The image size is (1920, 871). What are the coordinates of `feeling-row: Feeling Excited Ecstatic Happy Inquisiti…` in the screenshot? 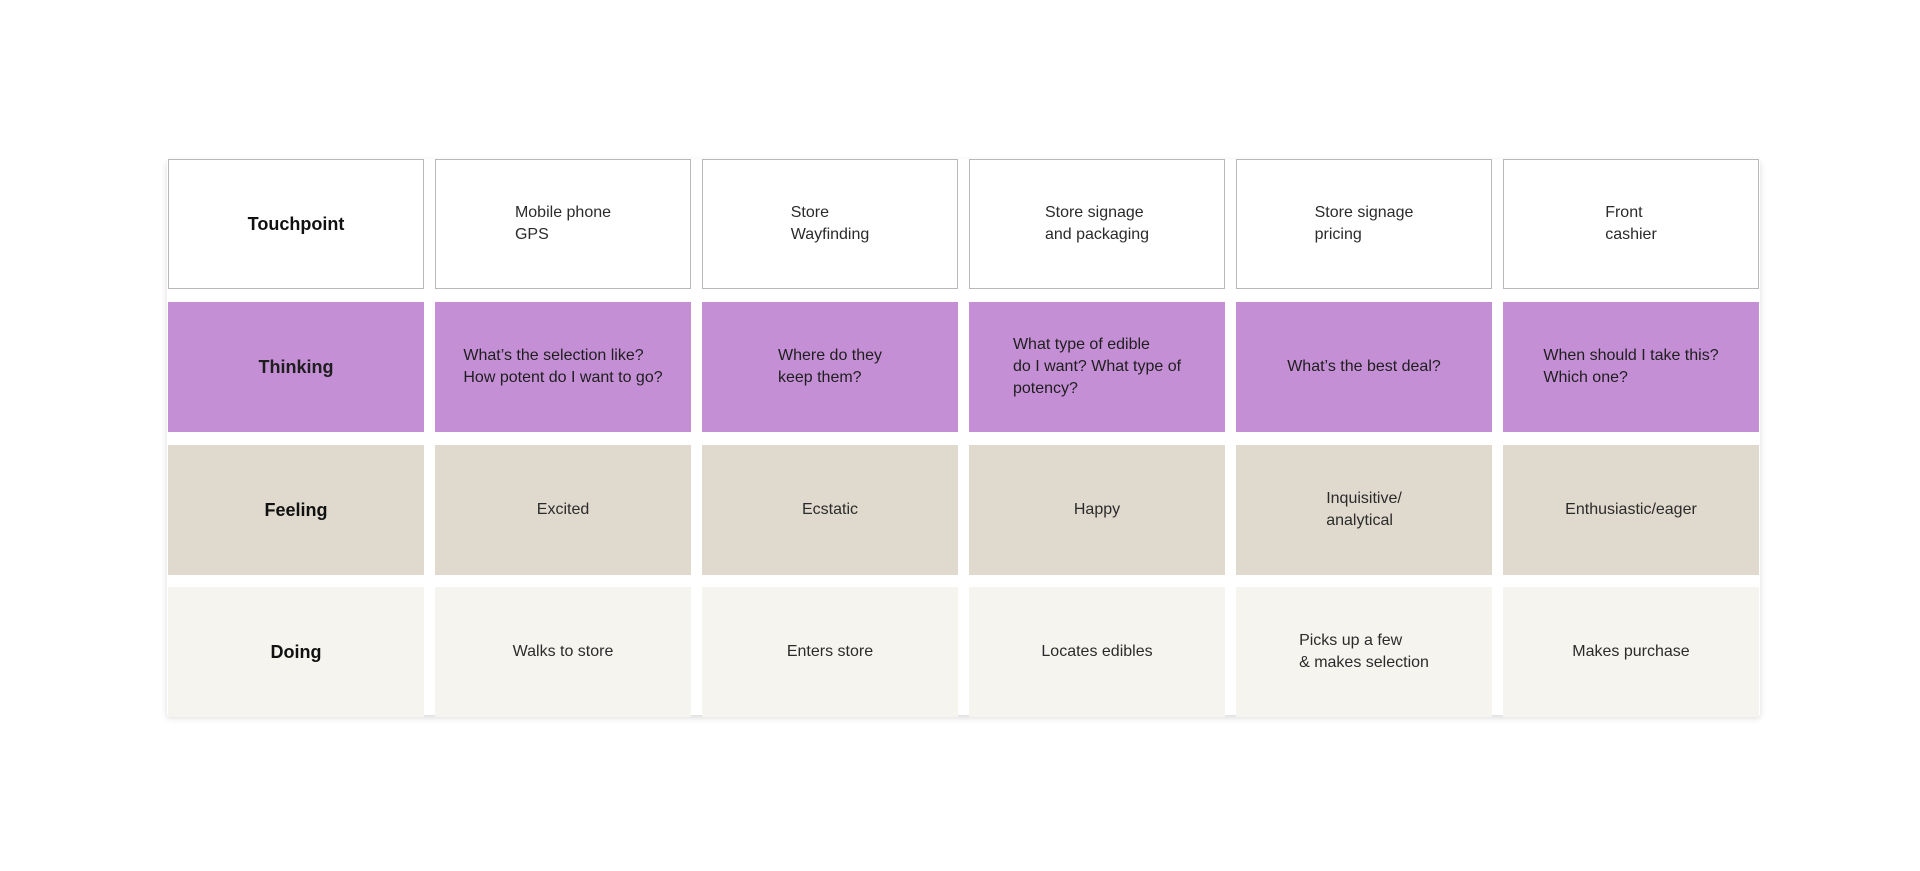 It's located at (963, 510).